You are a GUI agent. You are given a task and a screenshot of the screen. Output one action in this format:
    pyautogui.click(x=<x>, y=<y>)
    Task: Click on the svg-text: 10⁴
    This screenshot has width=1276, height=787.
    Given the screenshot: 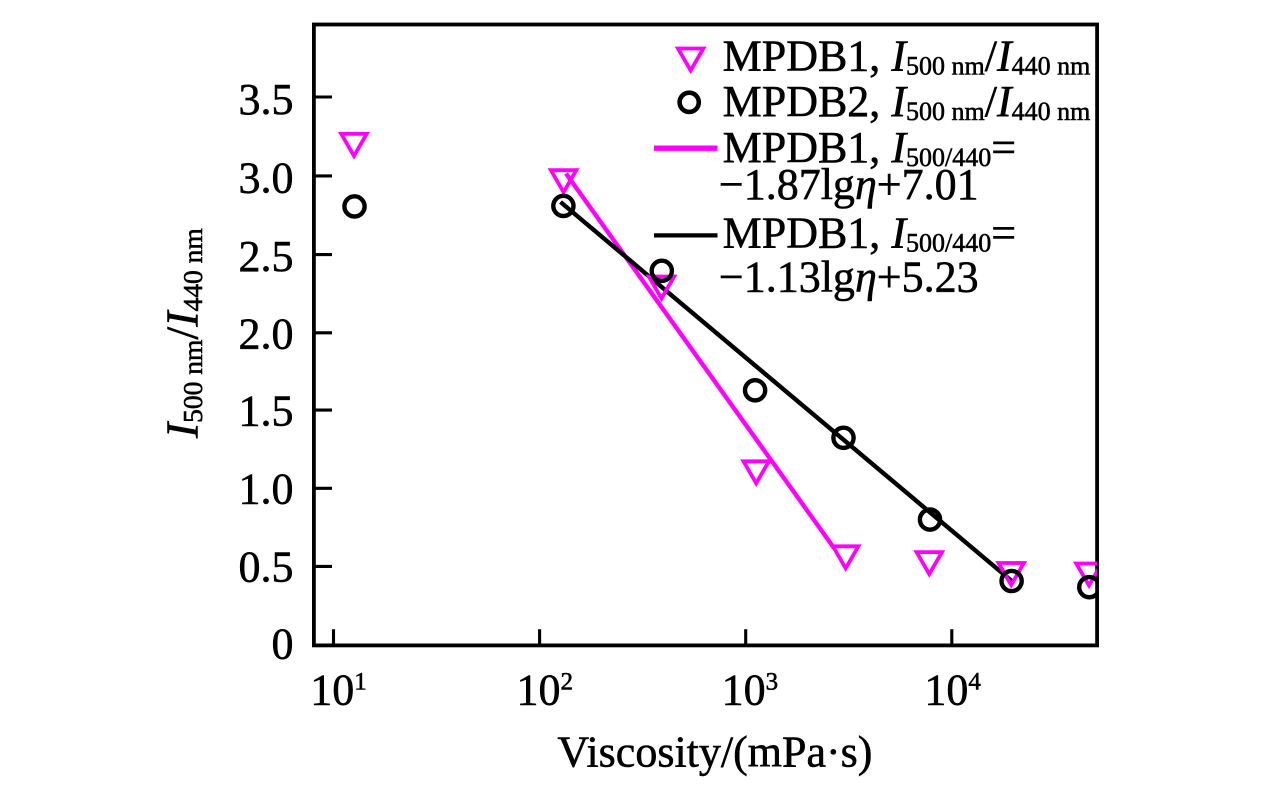 What is the action you would take?
    pyautogui.click(x=952, y=690)
    